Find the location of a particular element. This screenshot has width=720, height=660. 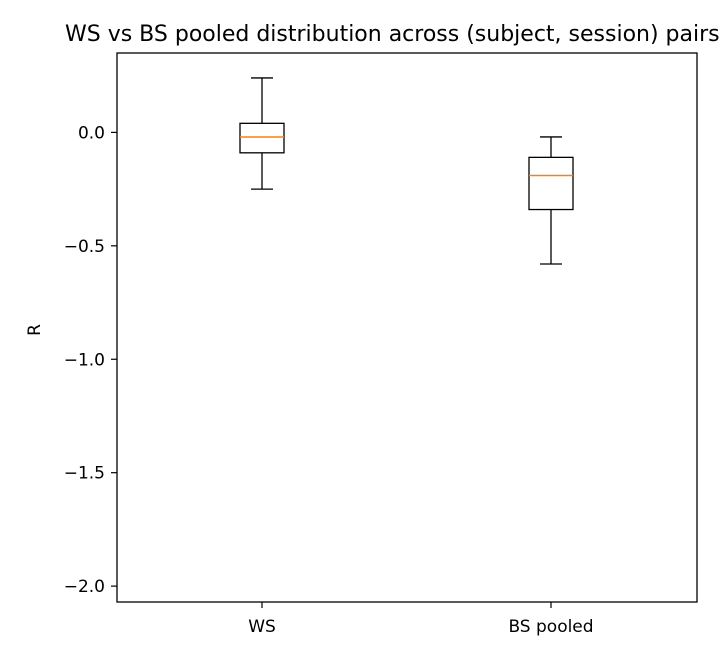

y-axis-title: R is located at coordinates (35, 330).